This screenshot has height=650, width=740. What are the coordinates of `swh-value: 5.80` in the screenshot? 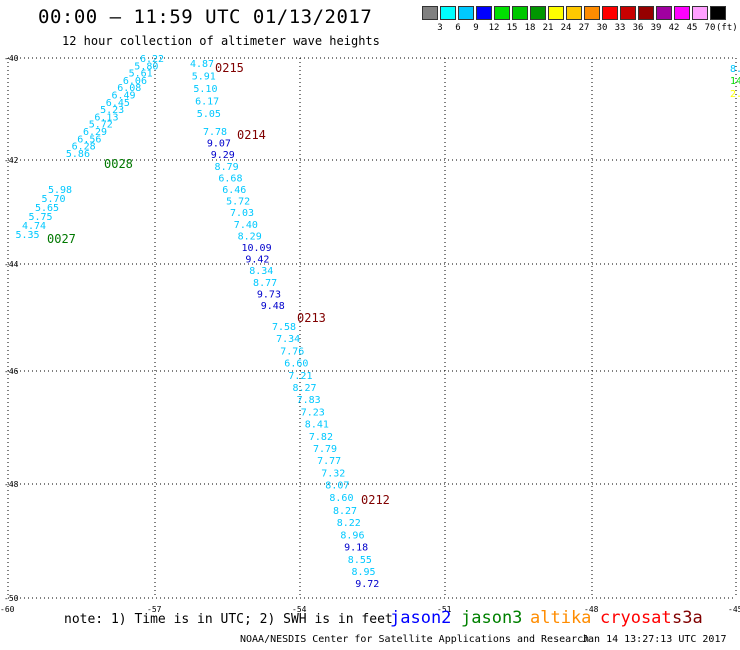 It's located at (146, 66).